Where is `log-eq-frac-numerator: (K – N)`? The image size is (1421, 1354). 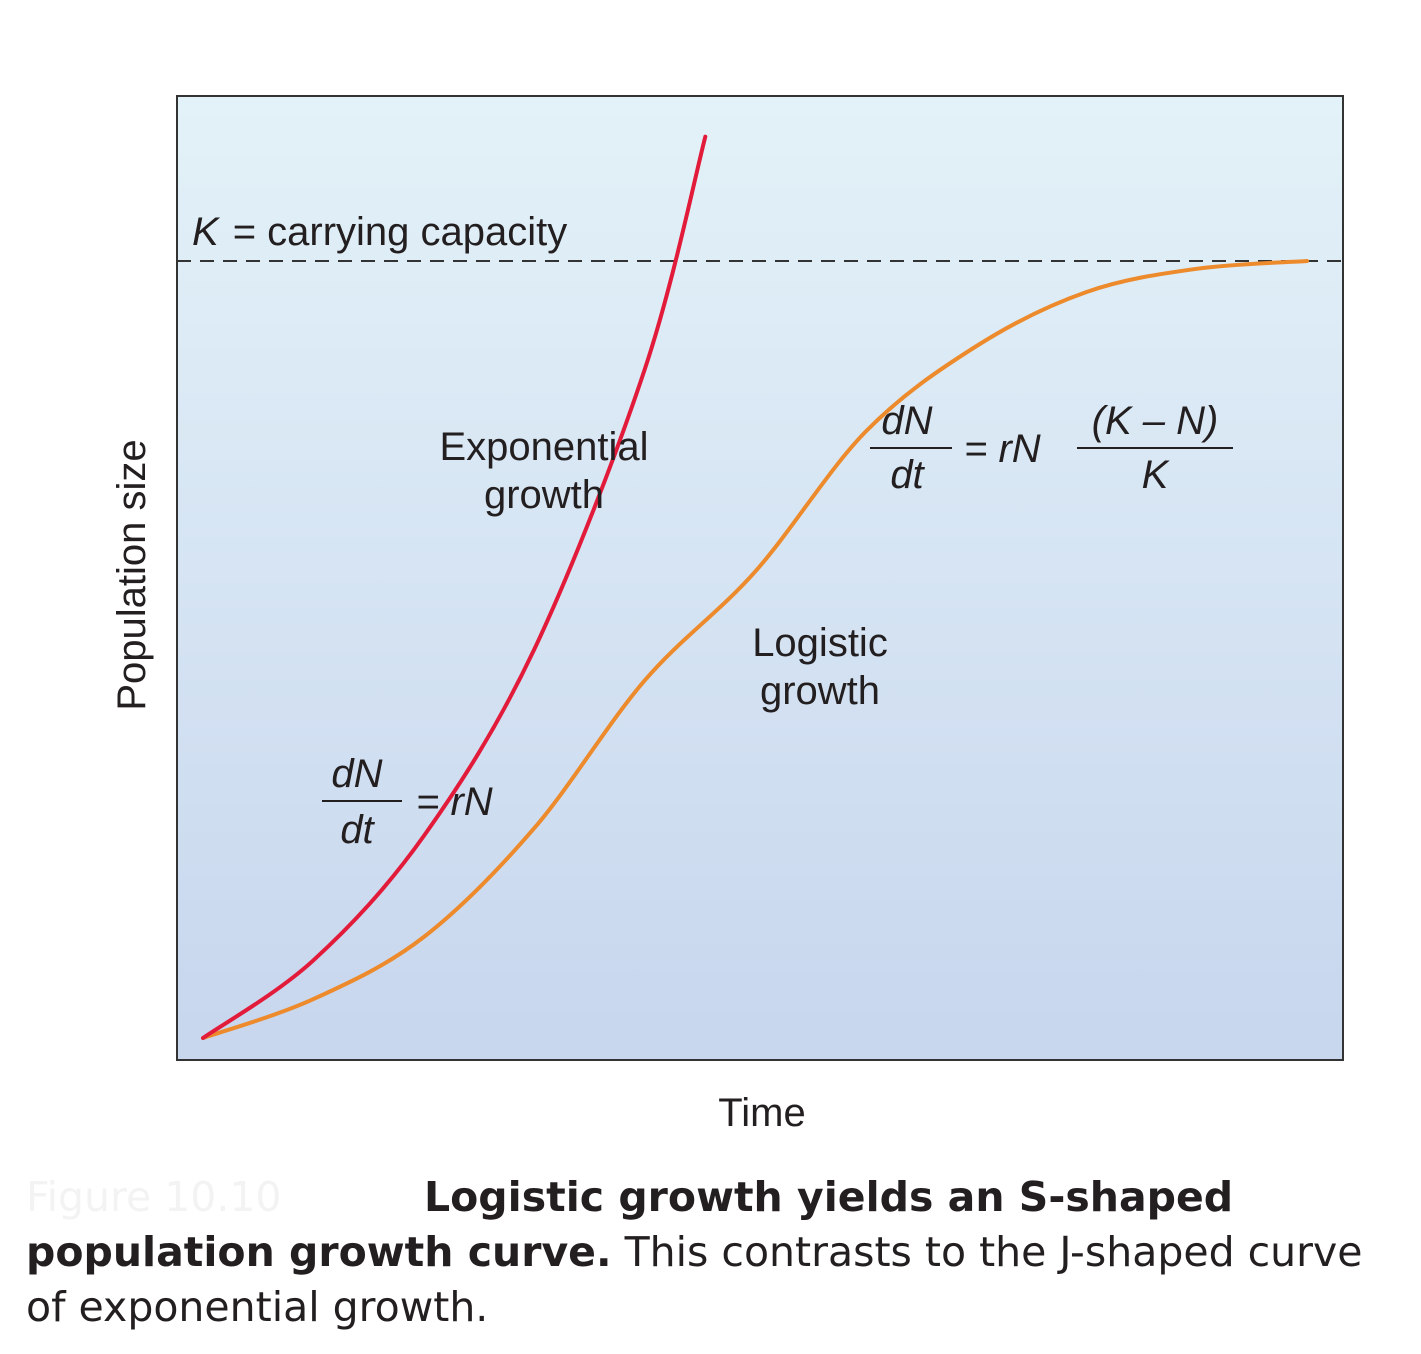
log-eq-frac-numerator: (K – N) is located at coordinates (1155, 421).